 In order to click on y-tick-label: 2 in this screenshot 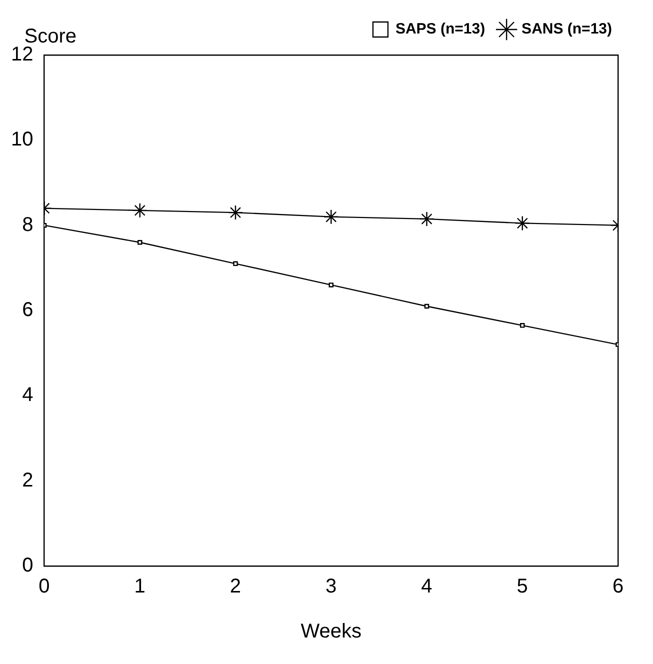, I will do `click(28, 480)`.